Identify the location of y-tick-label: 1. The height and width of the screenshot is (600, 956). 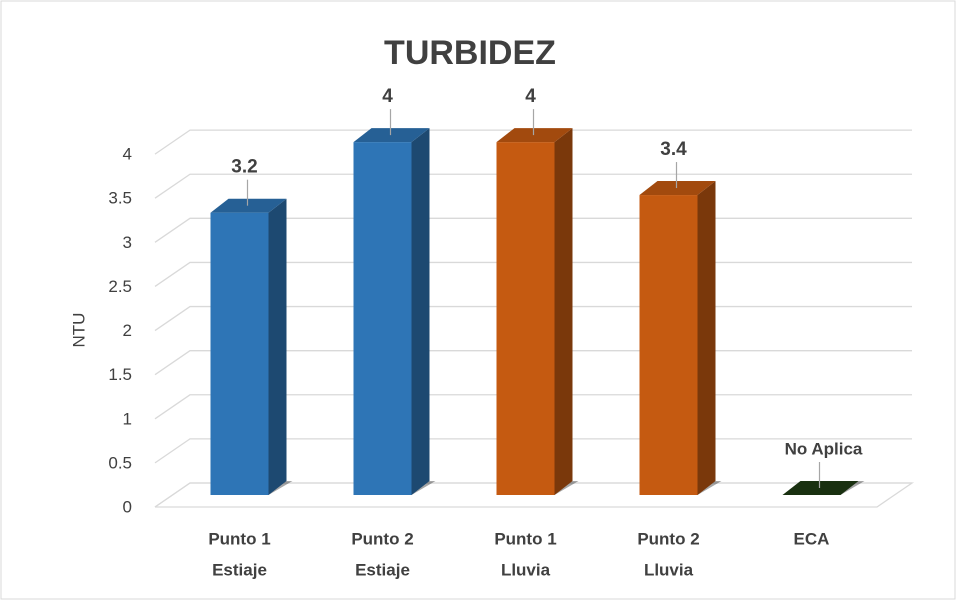
(127, 418).